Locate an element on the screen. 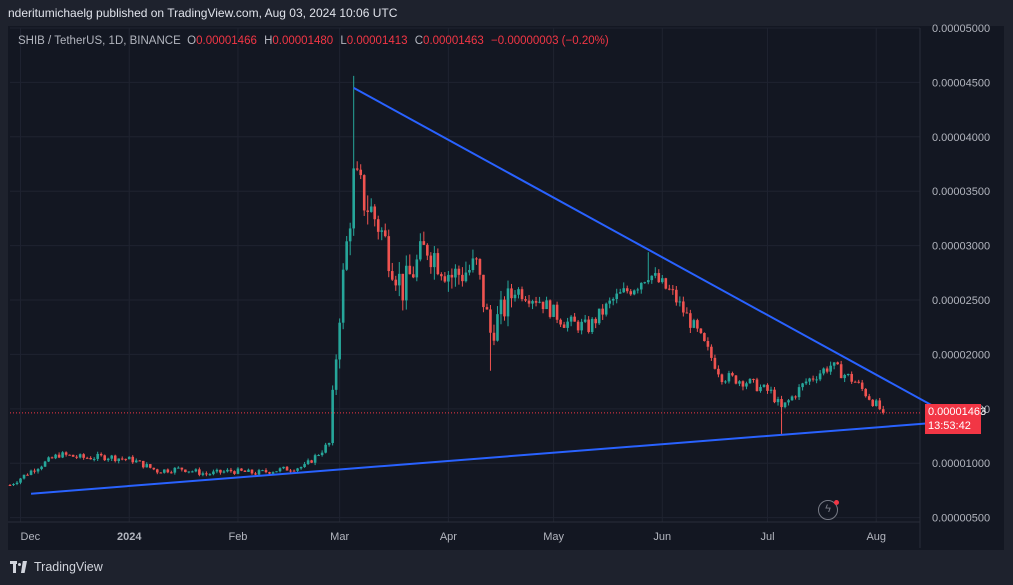 The height and width of the screenshot is (585, 1013). close-value: 0.00001463 is located at coordinates (453, 41).